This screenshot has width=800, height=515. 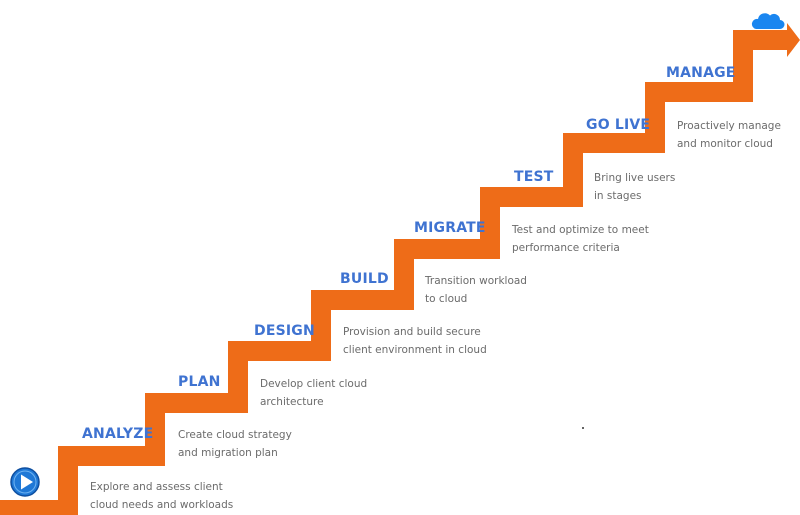 I want to click on description-line: Transition workload, so click(x=476, y=281).